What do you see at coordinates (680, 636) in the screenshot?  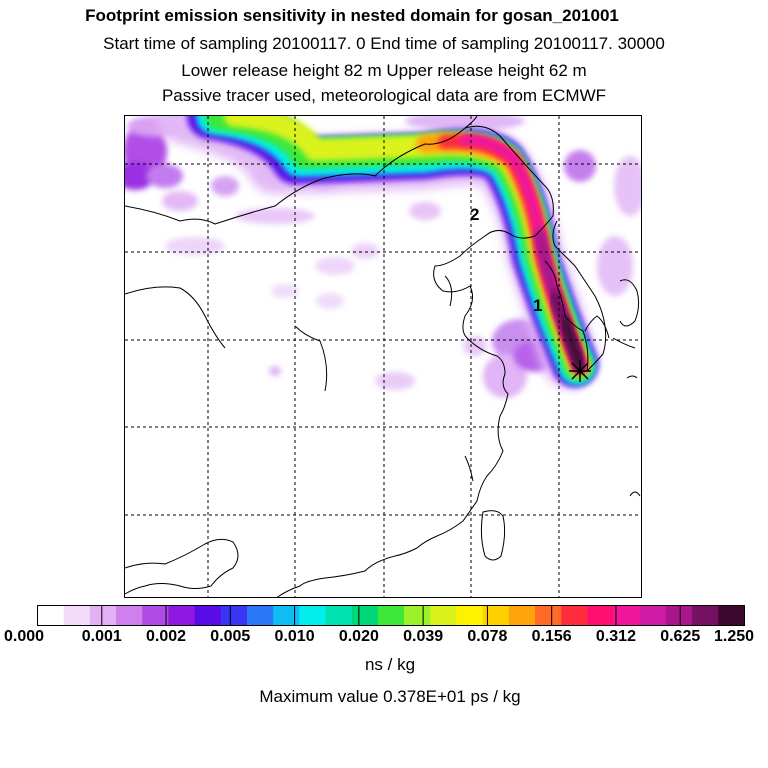 I see `colorbar-tick-label: 0.625` at bounding box center [680, 636].